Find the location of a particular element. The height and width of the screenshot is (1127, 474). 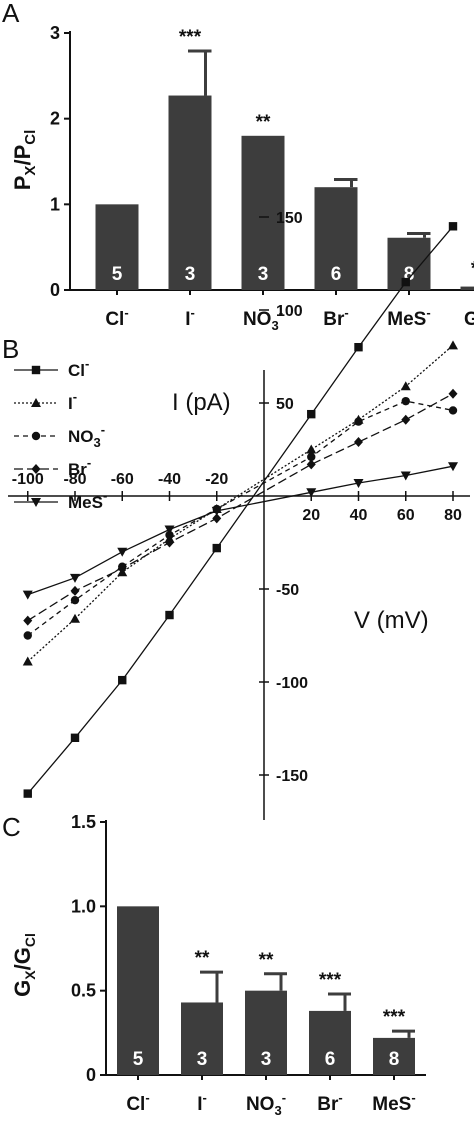

panel-c-category-label: Cl- is located at coordinates (137, 1102).